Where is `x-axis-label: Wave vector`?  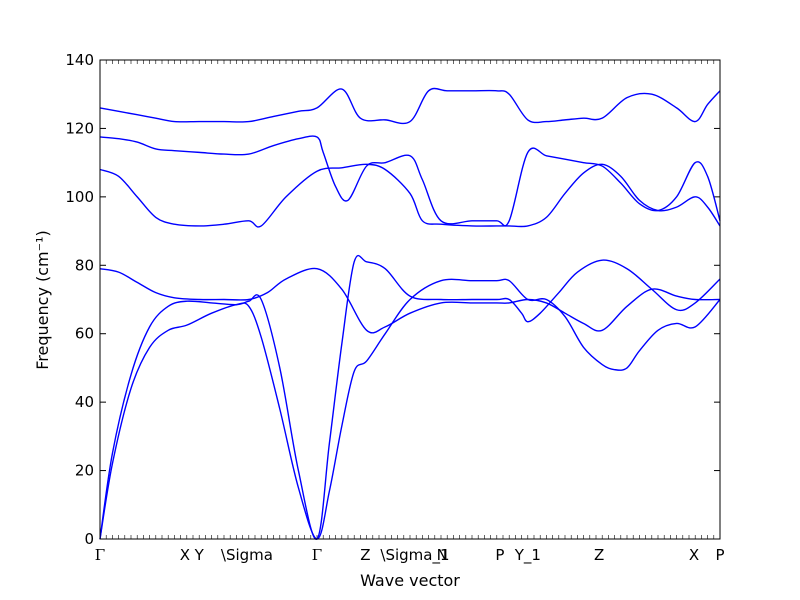
x-axis-label: Wave vector is located at coordinates (410, 580).